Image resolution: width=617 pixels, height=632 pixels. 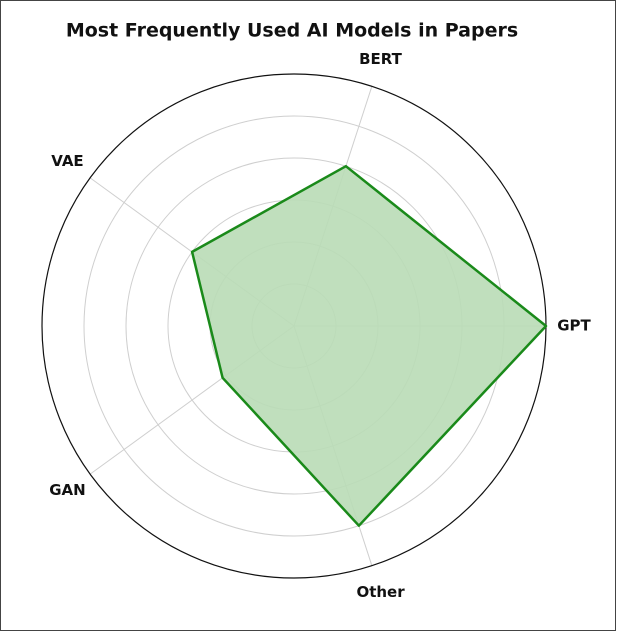 I want to click on category-label: GAN, so click(x=67, y=490).